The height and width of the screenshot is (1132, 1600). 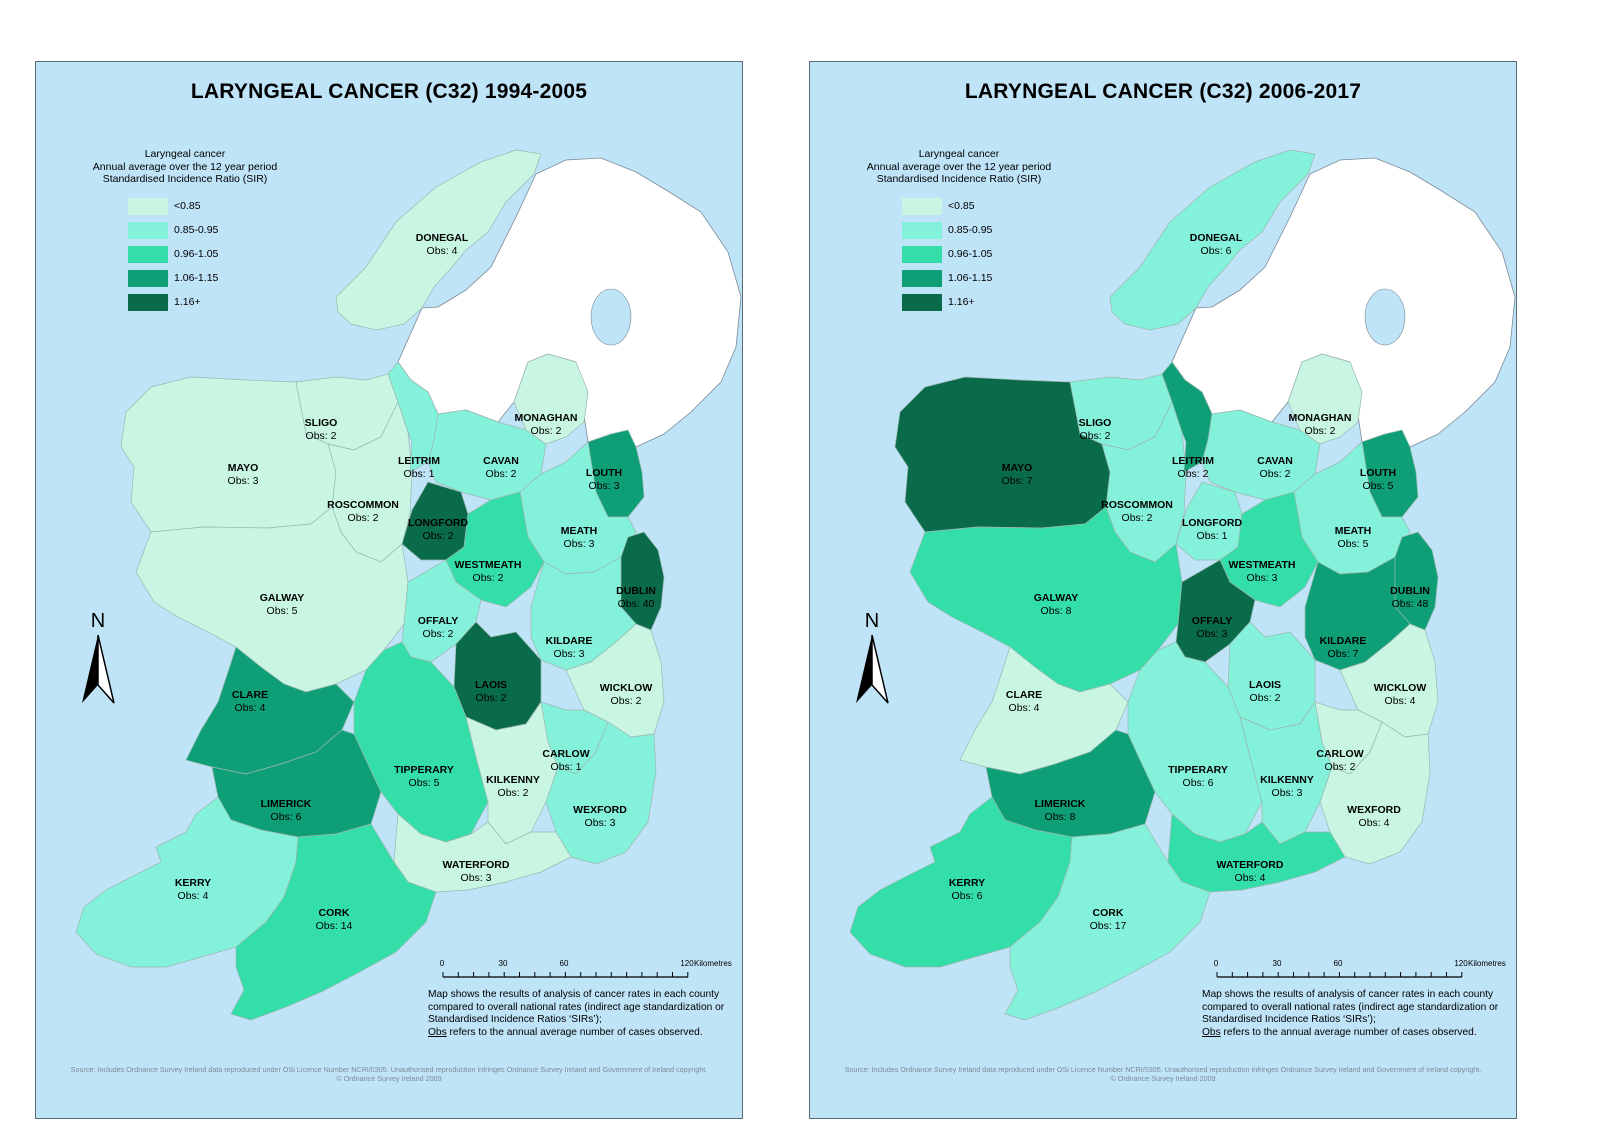 What do you see at coordinates (1265, 691) in the screenshot?
I see `county-label-laois: LAOIS Obs: 2` at bounding box center [1265, 691].